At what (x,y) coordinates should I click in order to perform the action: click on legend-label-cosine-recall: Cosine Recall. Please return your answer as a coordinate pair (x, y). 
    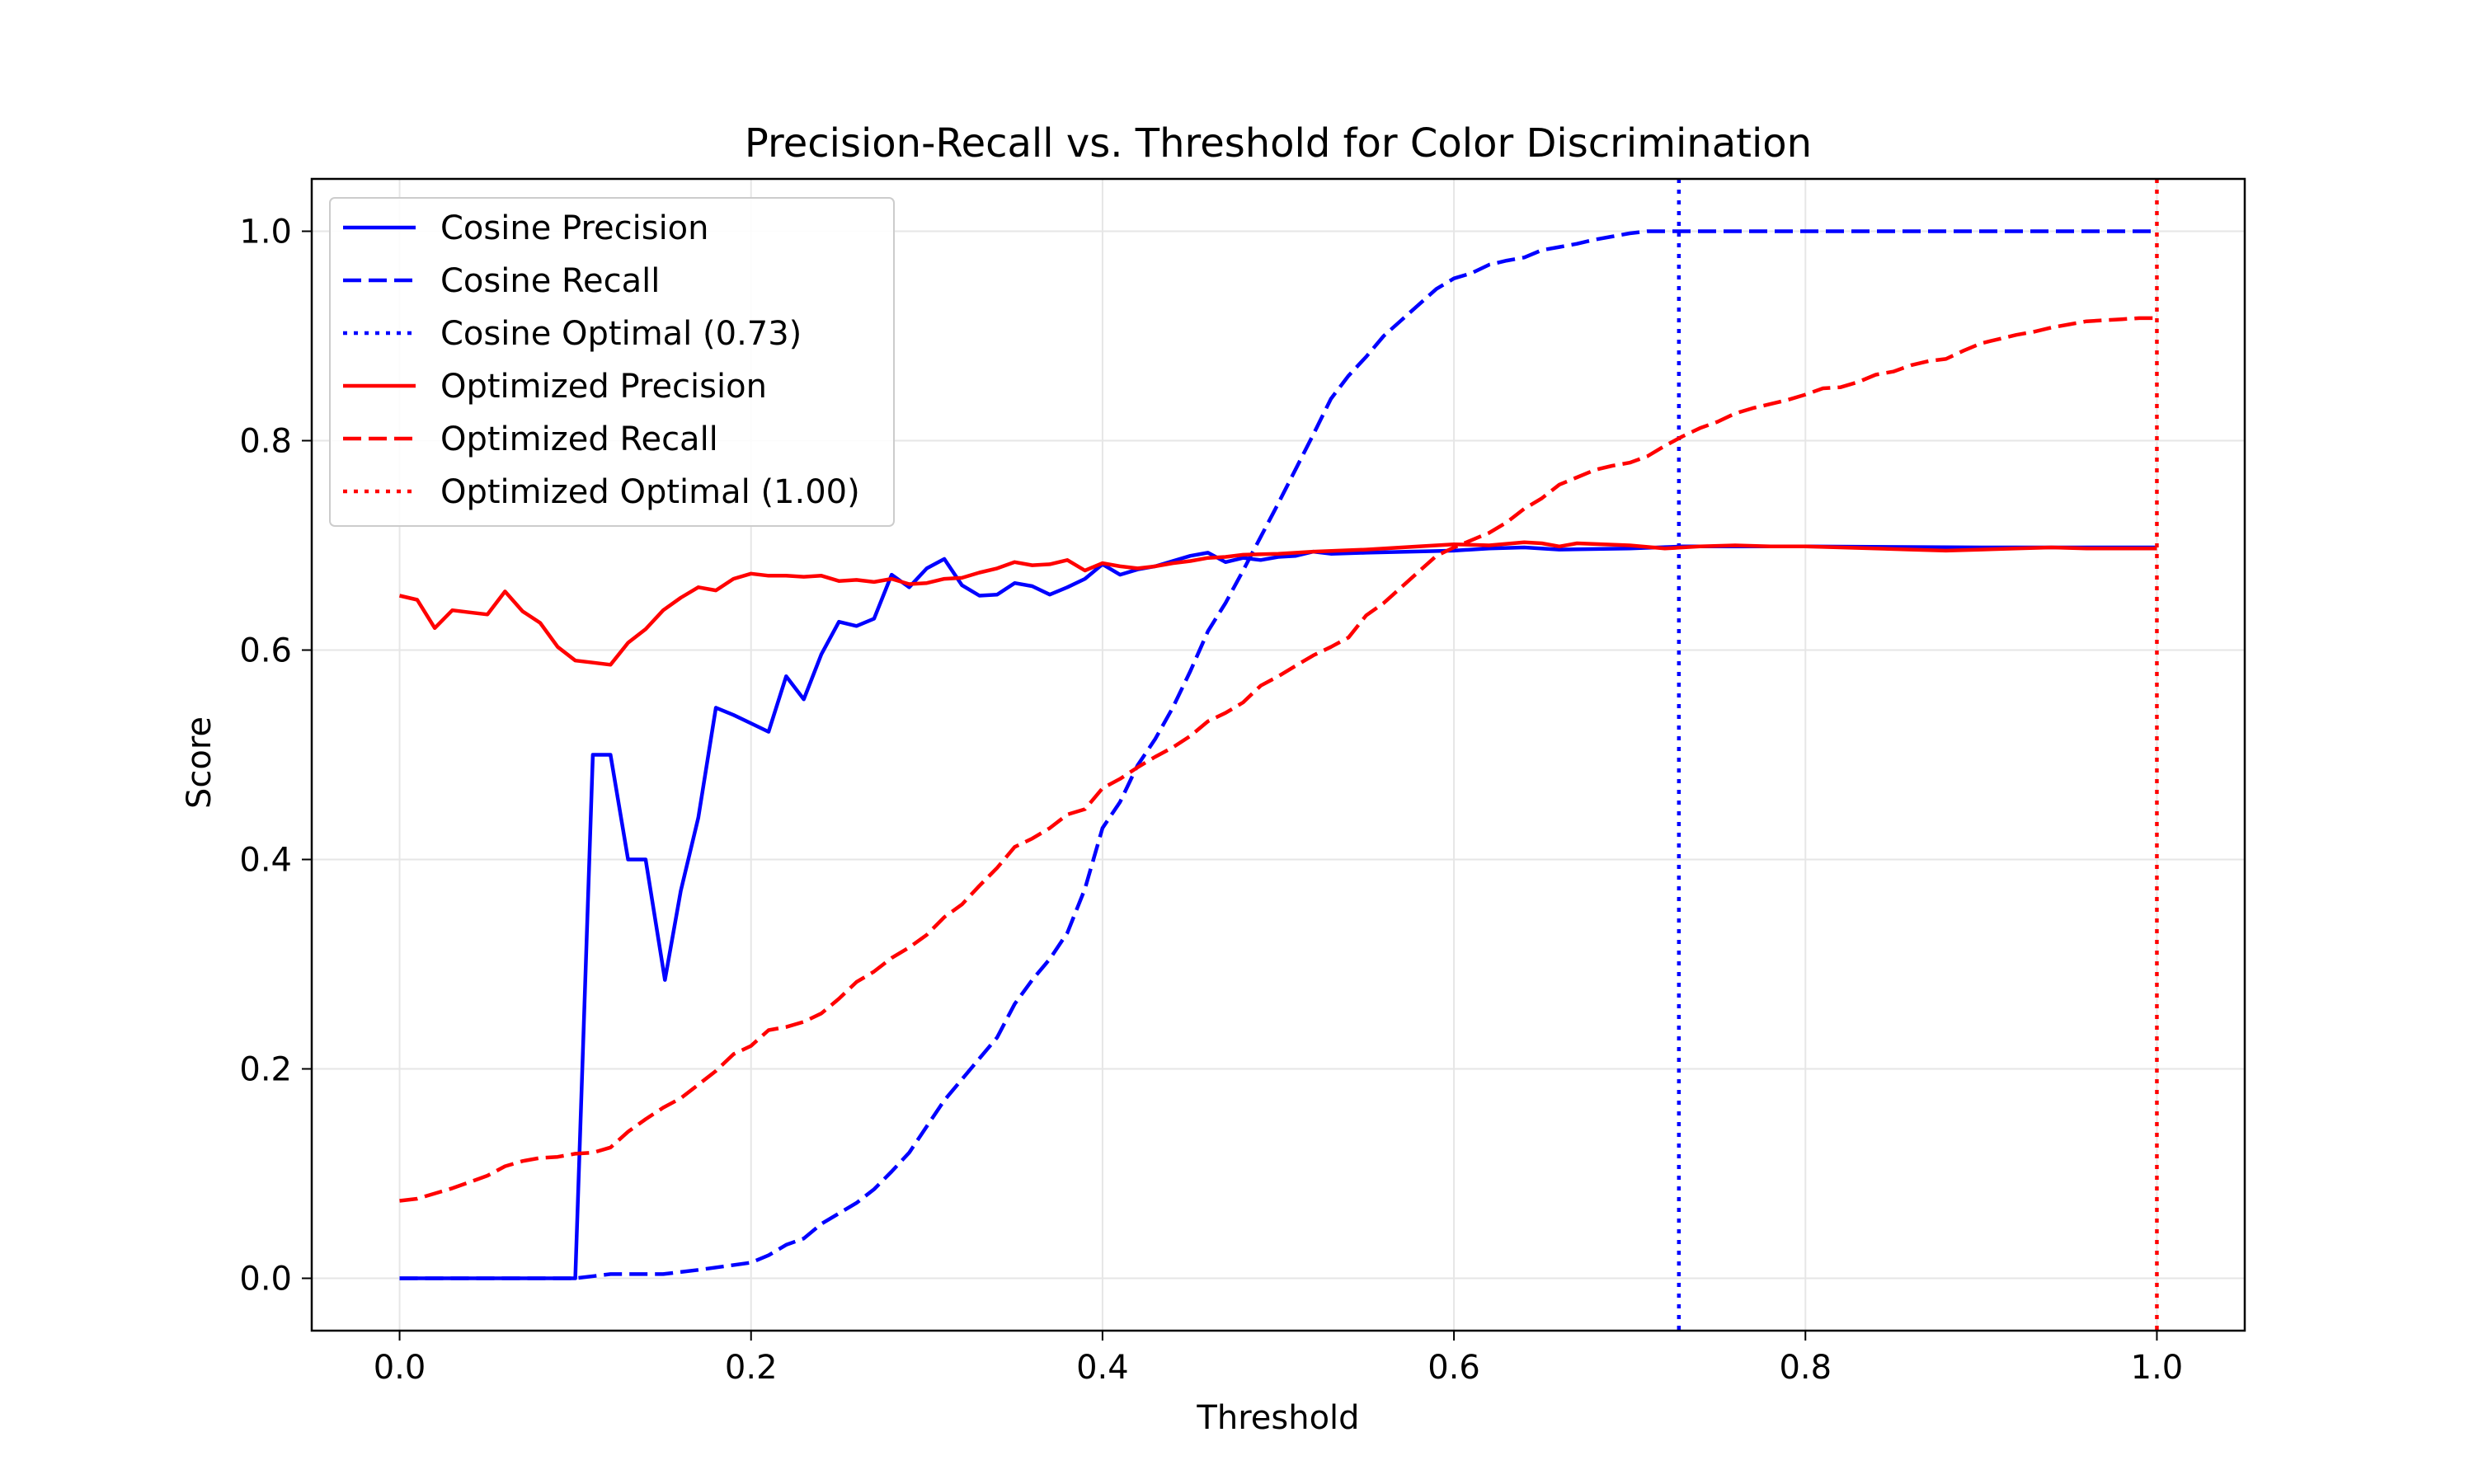
    Looking at the image, I should click on (550, 281).